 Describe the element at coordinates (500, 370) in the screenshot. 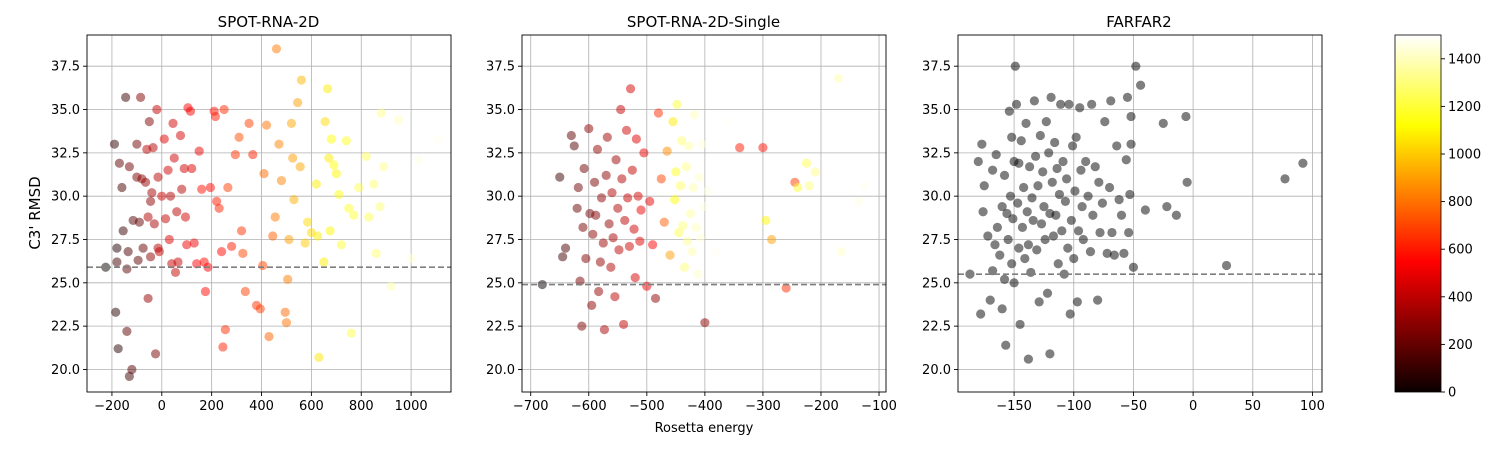

I see `y-tick-label: 20.0` at that location.